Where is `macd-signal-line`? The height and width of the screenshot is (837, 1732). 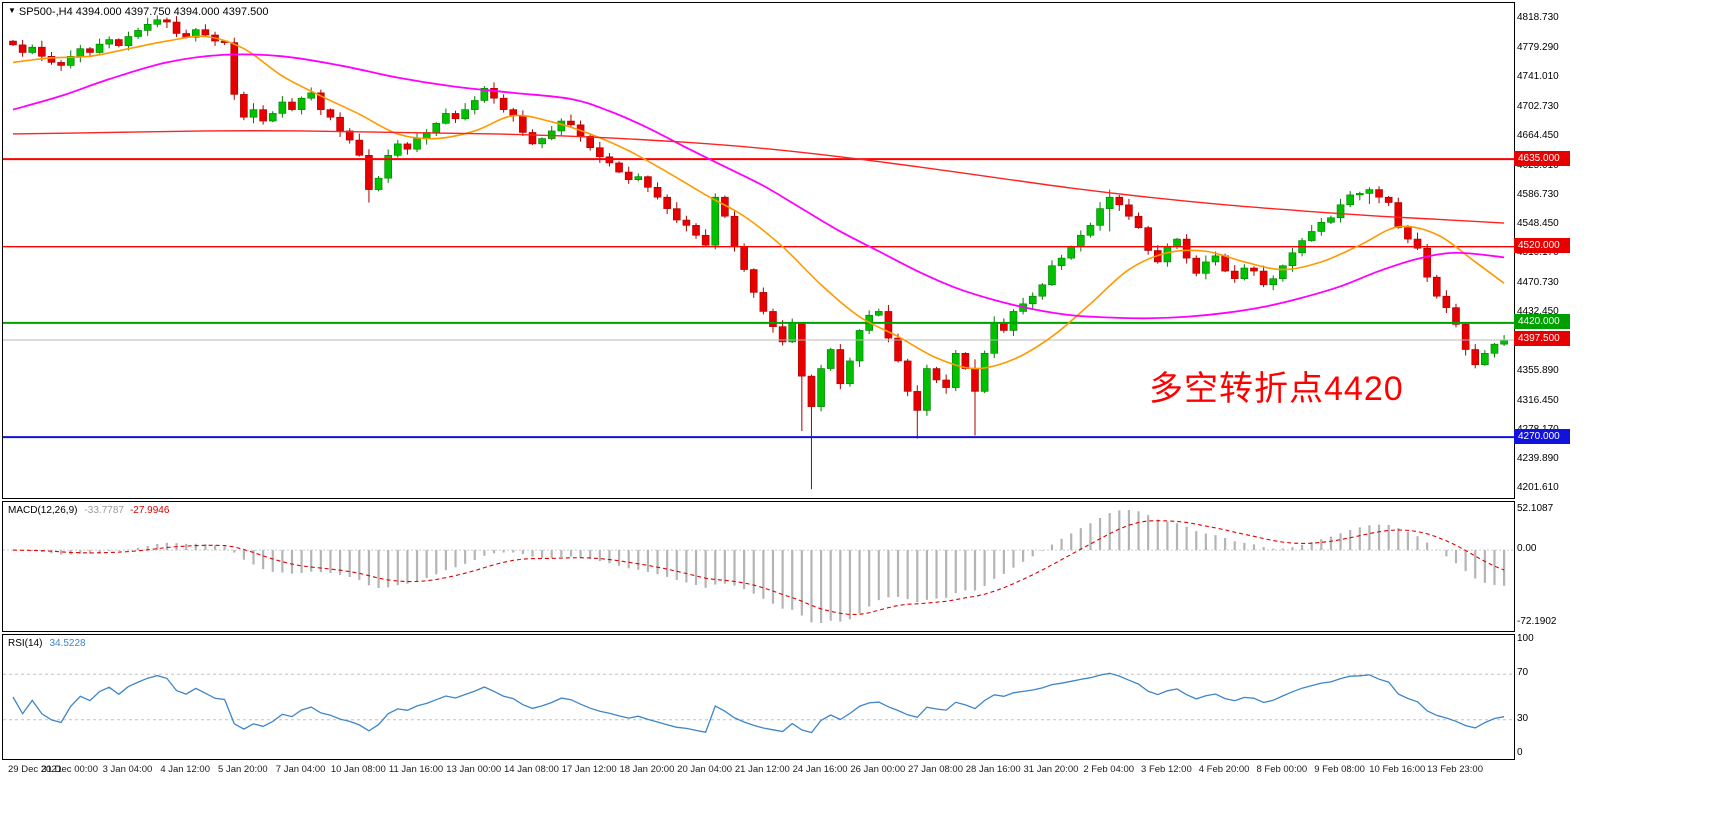
macd-signal-line is located at coordinates (758, 568).